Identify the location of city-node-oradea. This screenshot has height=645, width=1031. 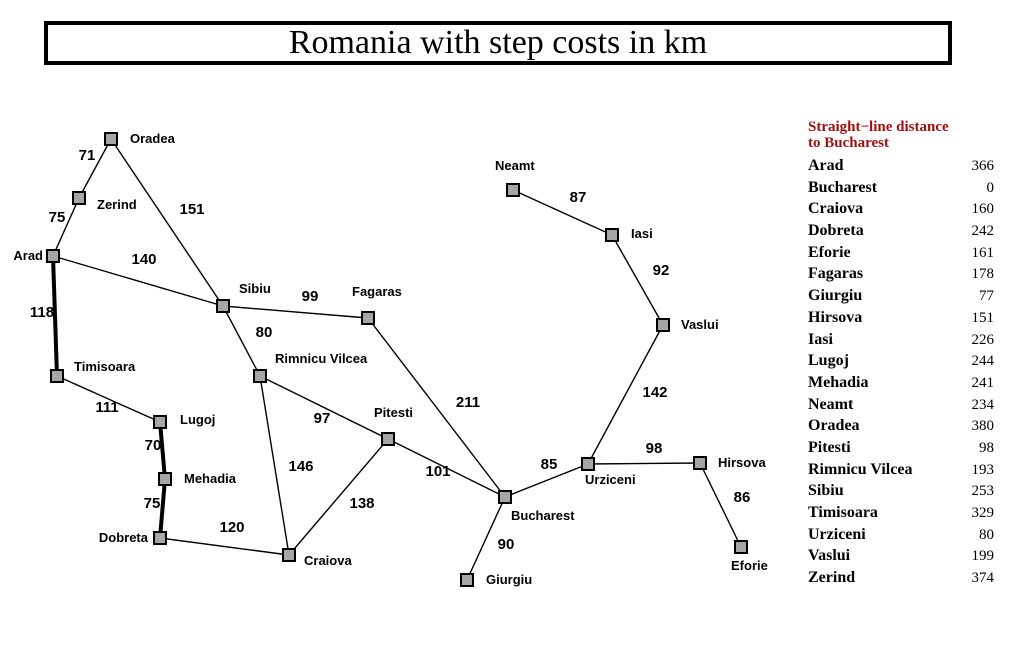
(111, 139).